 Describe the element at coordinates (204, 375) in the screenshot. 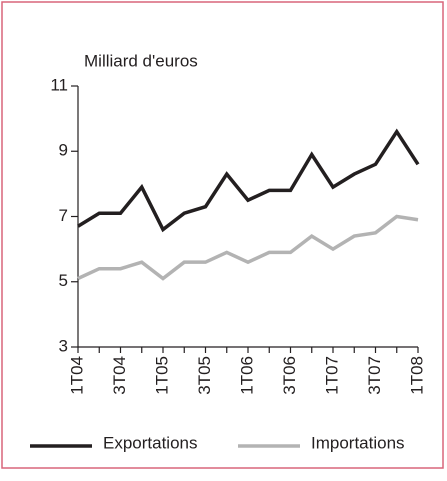

I see `x-tick-label: 3T05` at that location.